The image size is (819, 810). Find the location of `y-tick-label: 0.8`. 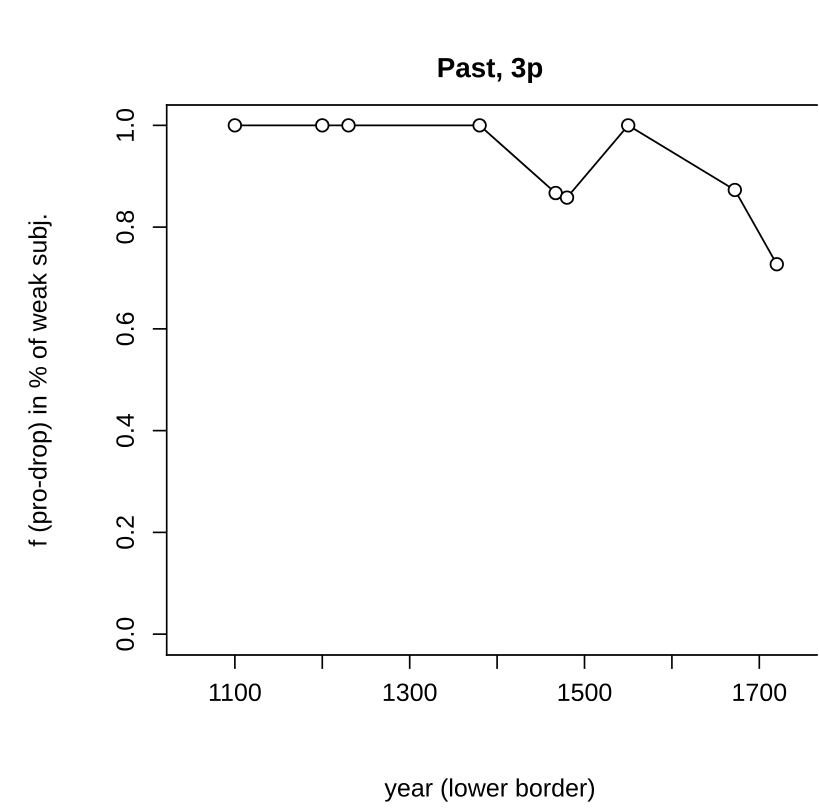

y-tick-label: 0.8 is located at coordinates (125, 227).